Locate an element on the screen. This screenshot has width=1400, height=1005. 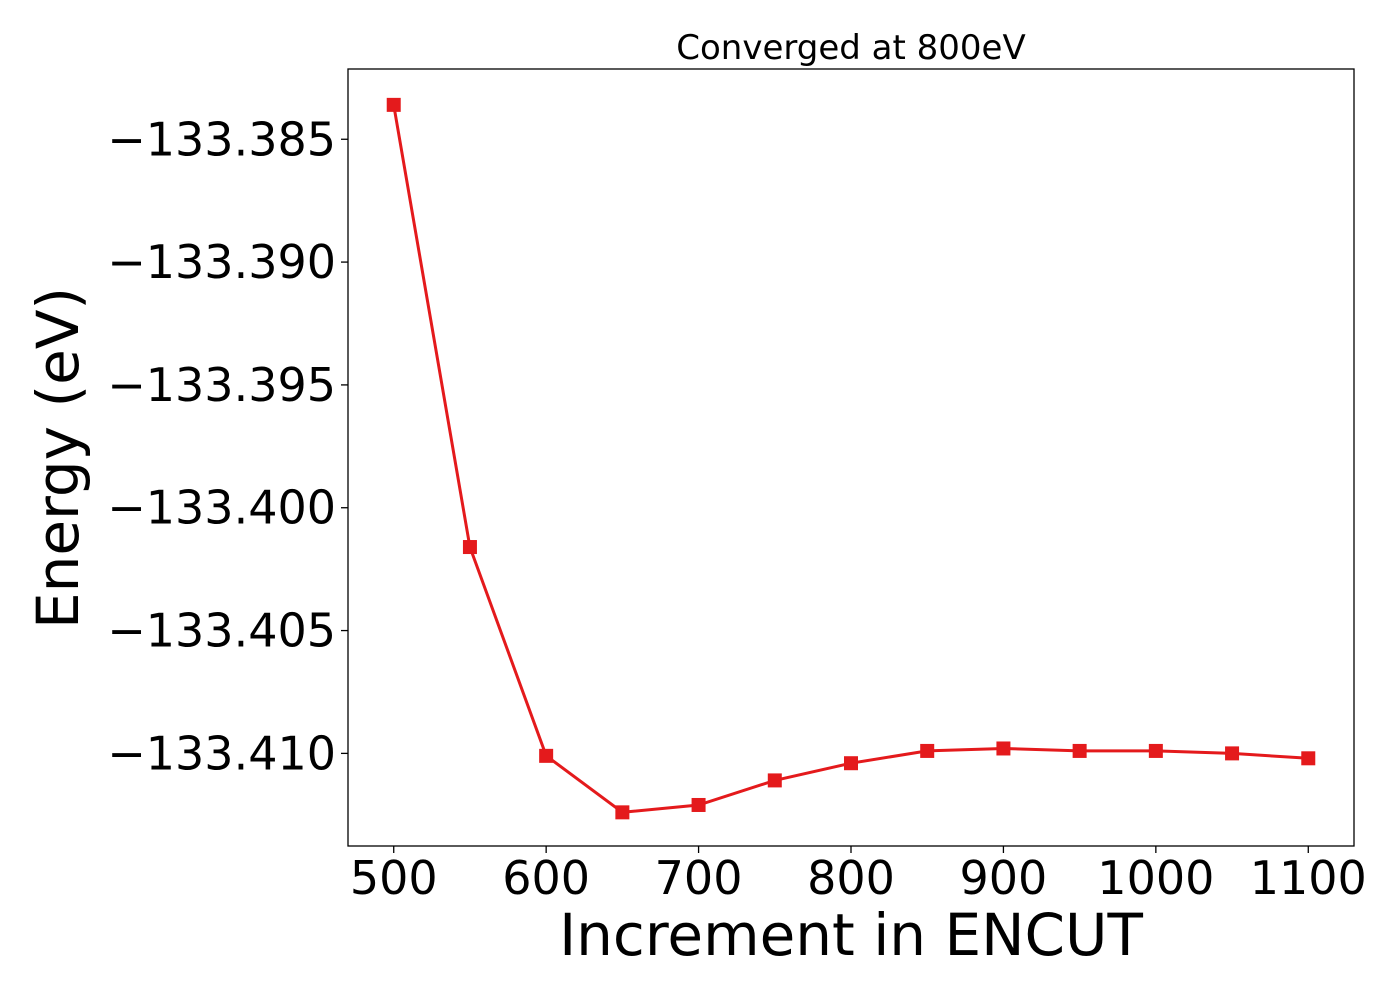
y-tick-label: −133.405 is located at coordinates (221, 631).